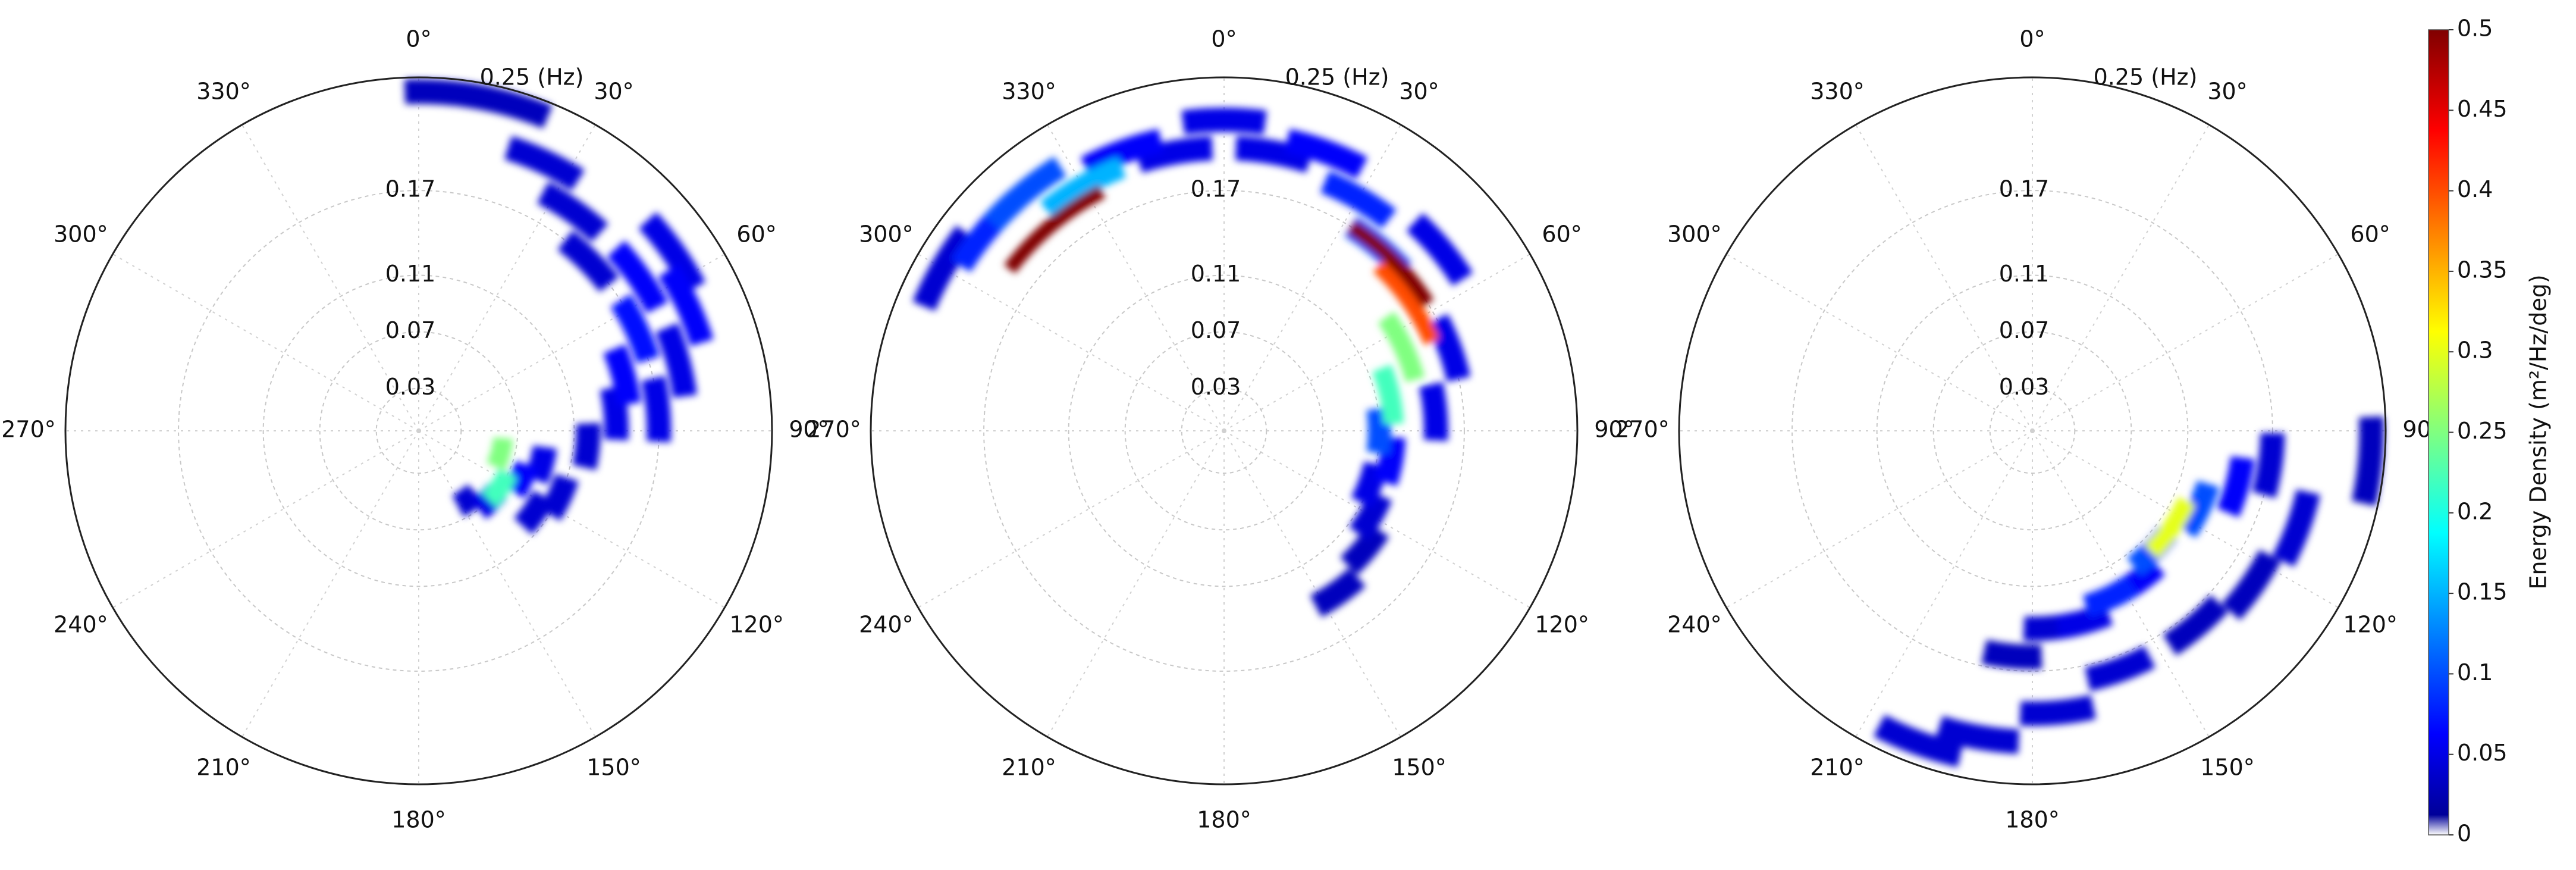 The width and height of the screenshot is (2576, 870). I want to click on colorbar-tick-label: 0.2, so click(2475, 511).